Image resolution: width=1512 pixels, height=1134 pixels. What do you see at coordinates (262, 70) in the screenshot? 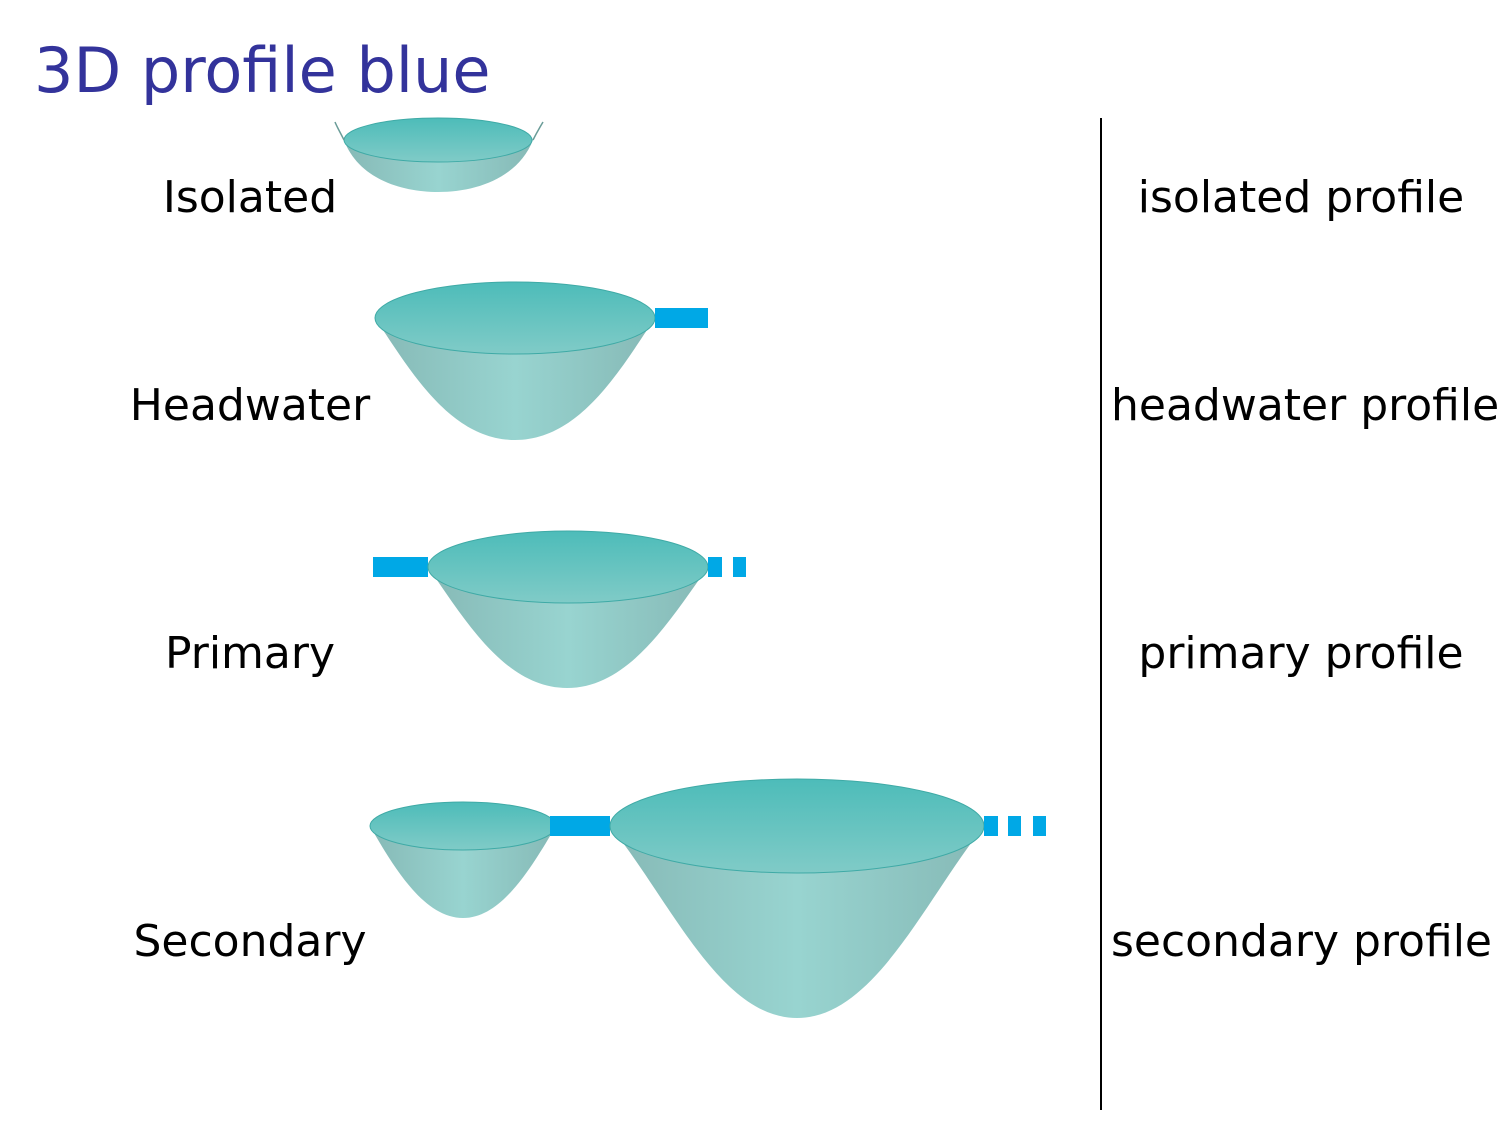
I see `slide-title: 3D profile blue` at bounding box center [262, 70].